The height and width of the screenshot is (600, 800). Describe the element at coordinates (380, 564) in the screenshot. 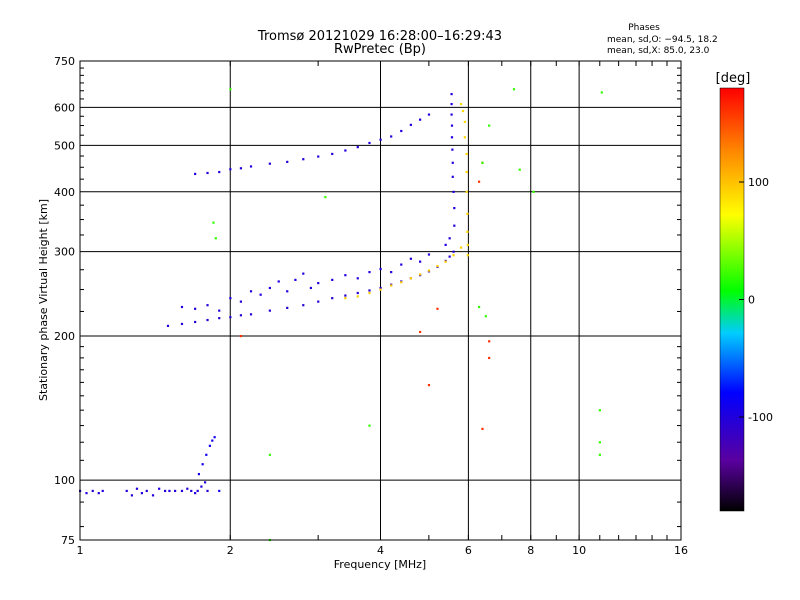

I see `x-axis-label: Frequency [MHz]` at that location.